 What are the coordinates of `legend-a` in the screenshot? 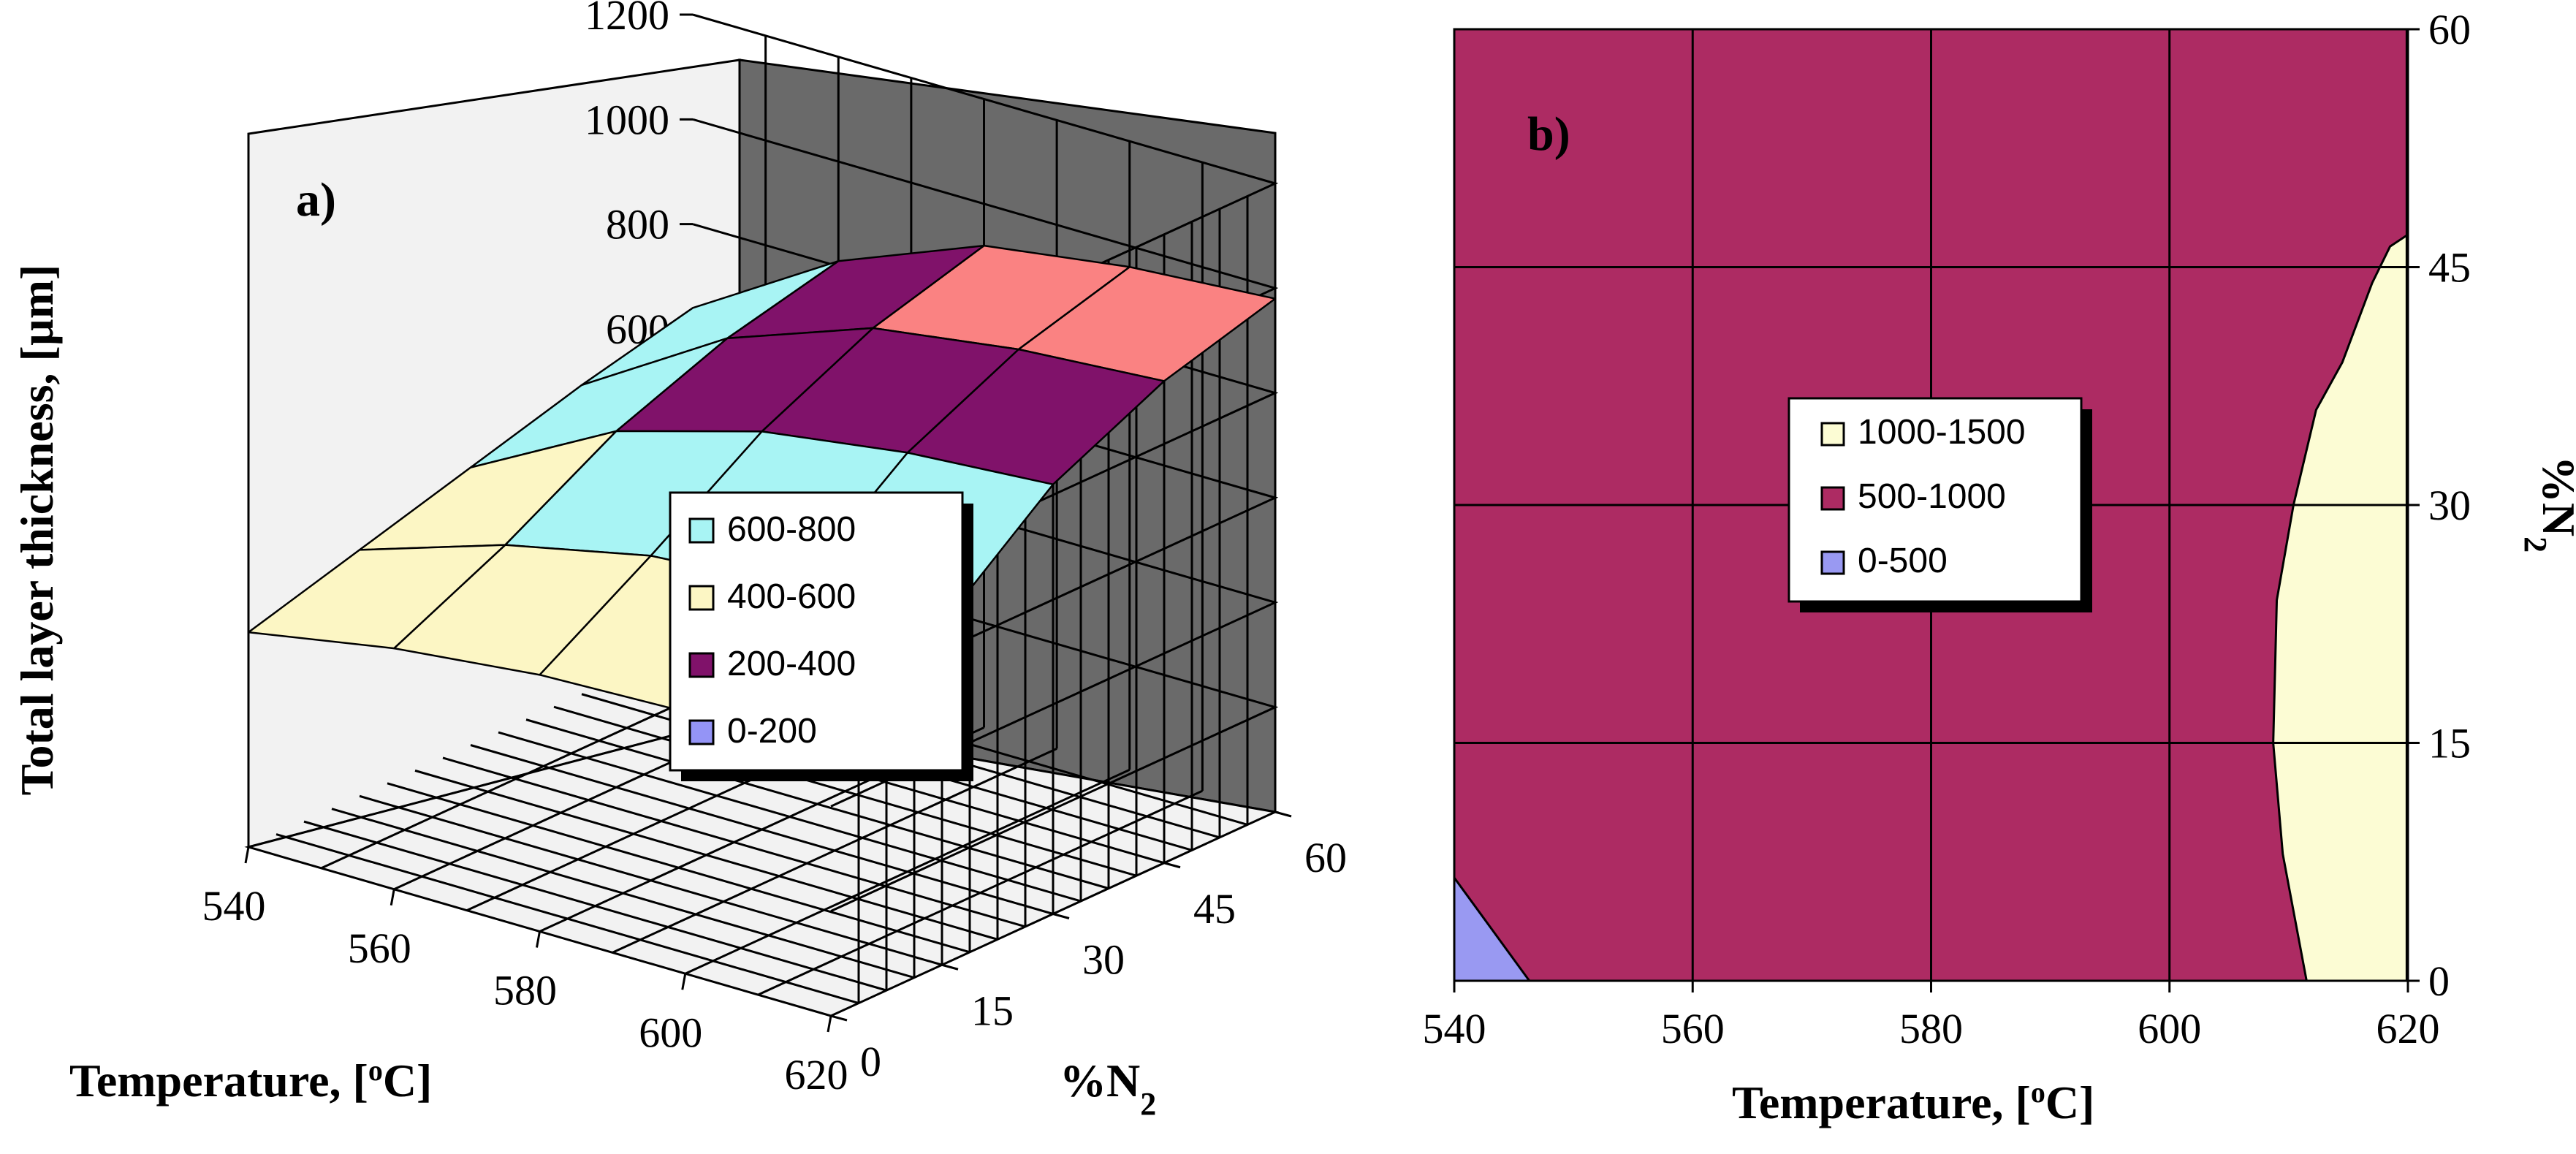 It's located at (816, 631).